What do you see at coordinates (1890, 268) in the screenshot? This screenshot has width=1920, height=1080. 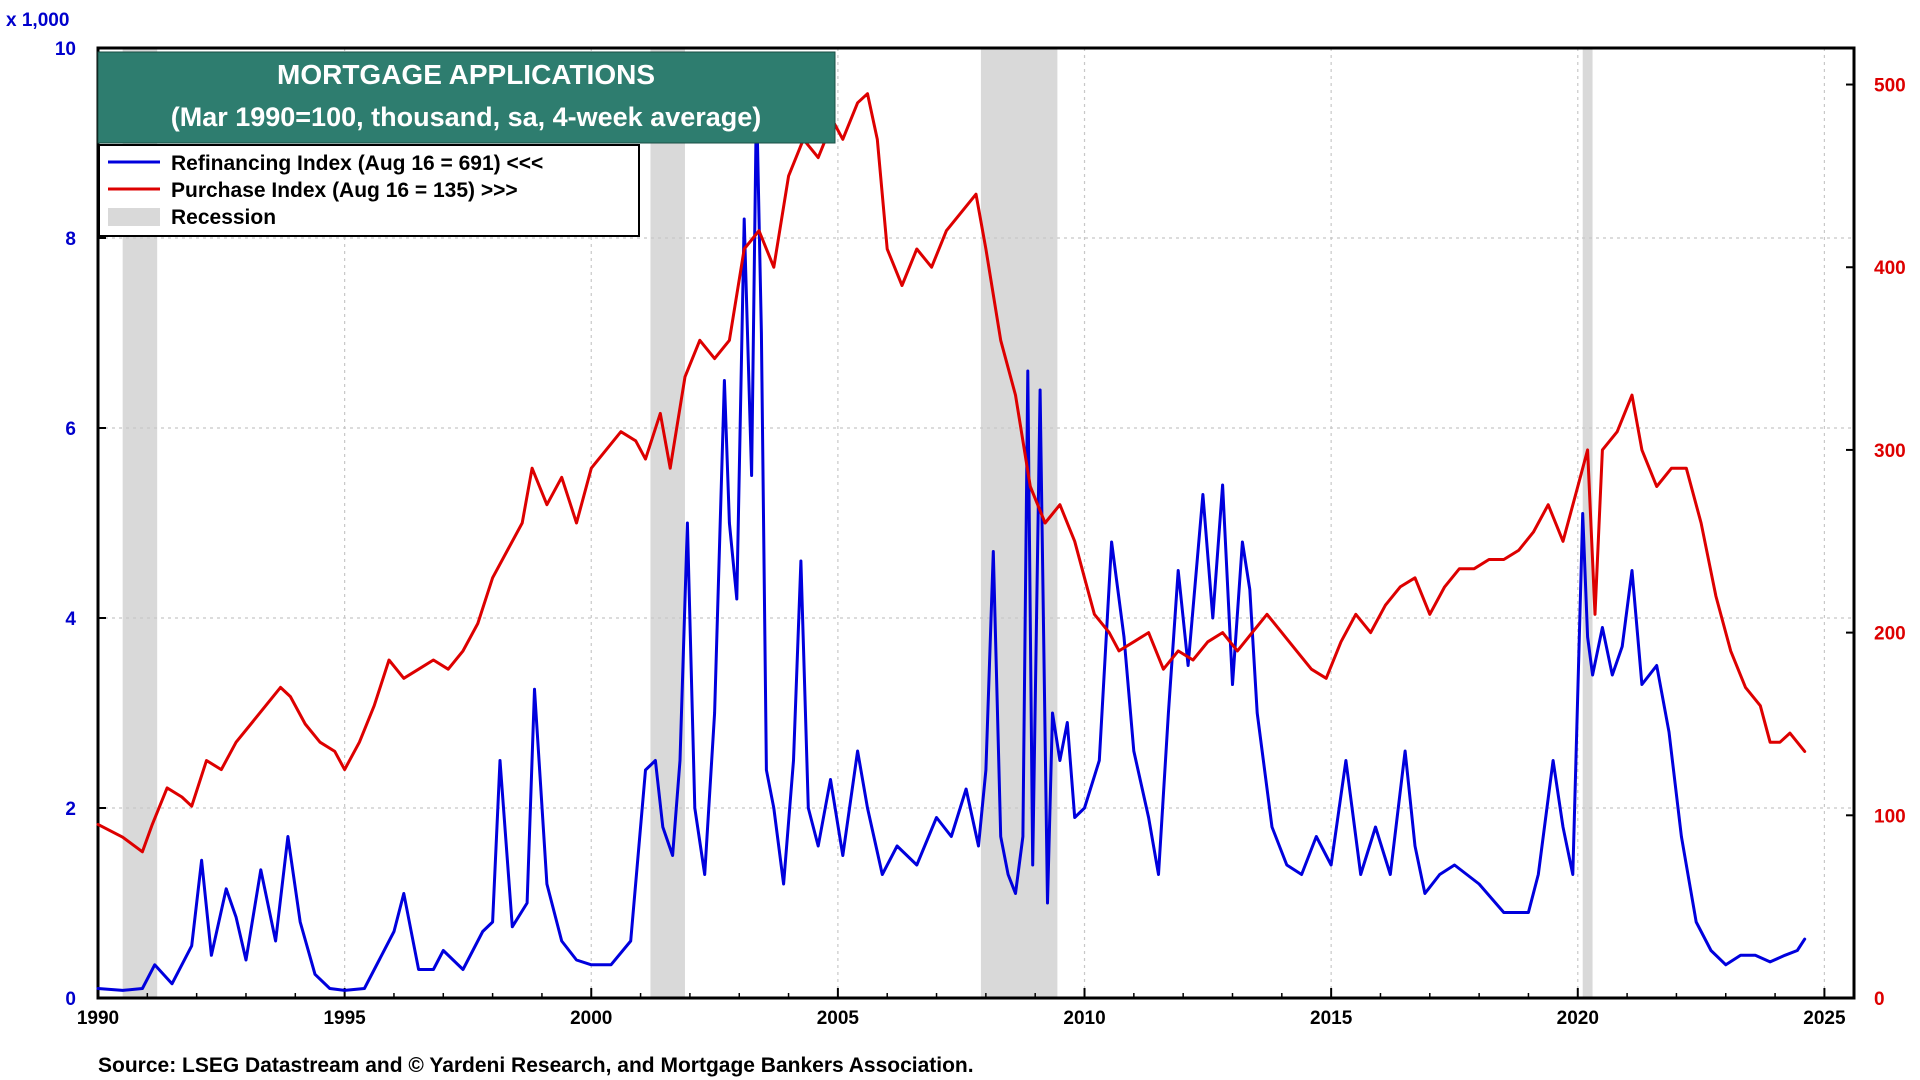 I see `right-tick-label-400: 400` at bounding box center [1890, 268].